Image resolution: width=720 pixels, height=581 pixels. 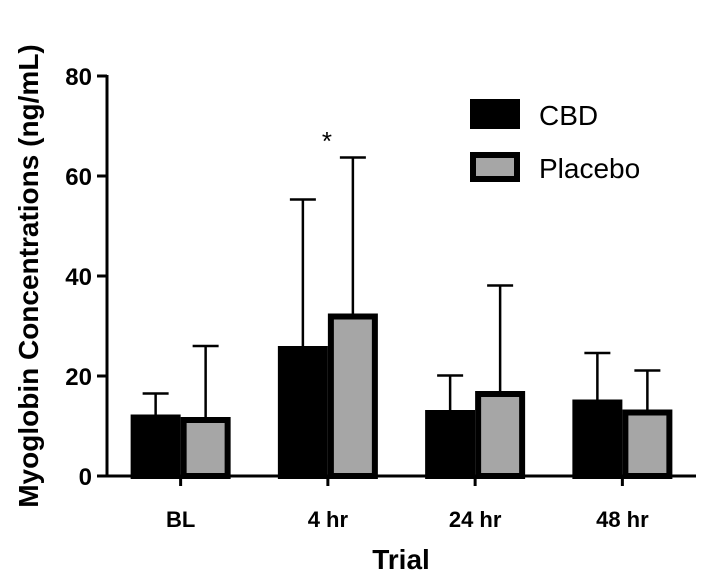 What do you see at coordinates (28, 276) in the screenshot?
I see `y-axis-title: Myoglobin Concentrations (ng/mL)` at bounding box center [28, 276].